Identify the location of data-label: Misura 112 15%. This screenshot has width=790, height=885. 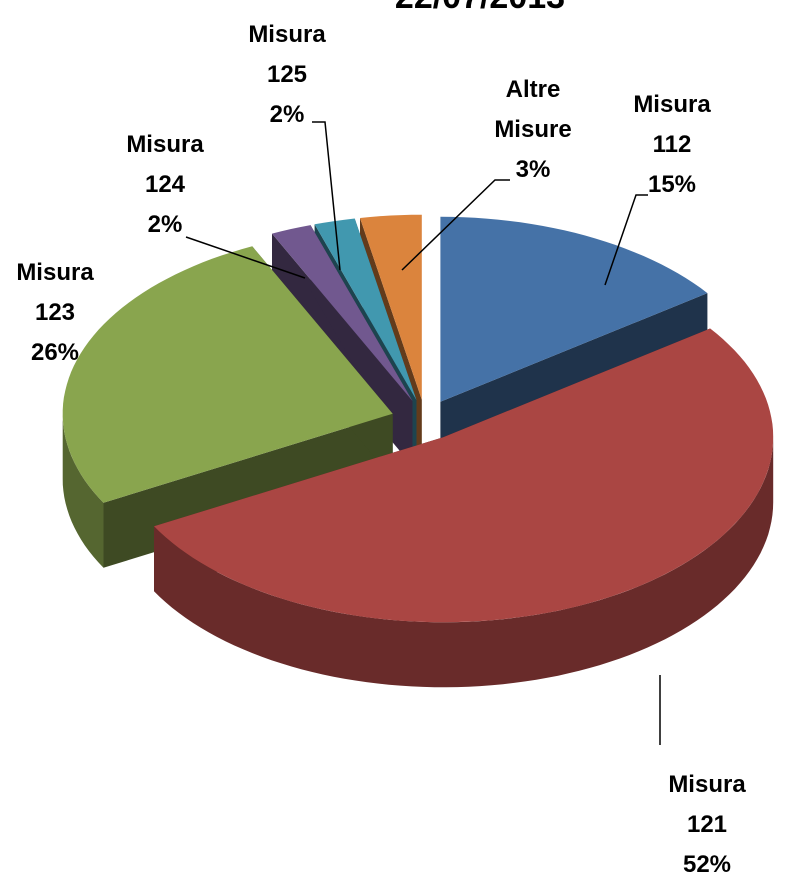
(672, 145).